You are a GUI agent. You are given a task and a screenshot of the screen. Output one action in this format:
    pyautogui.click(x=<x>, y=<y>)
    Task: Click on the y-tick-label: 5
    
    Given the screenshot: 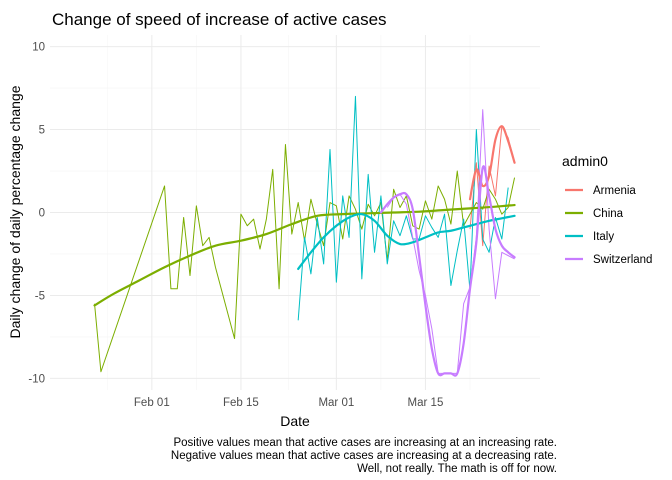 What is the action you would take?
    pyautogui.click(x=42, y=131)
    